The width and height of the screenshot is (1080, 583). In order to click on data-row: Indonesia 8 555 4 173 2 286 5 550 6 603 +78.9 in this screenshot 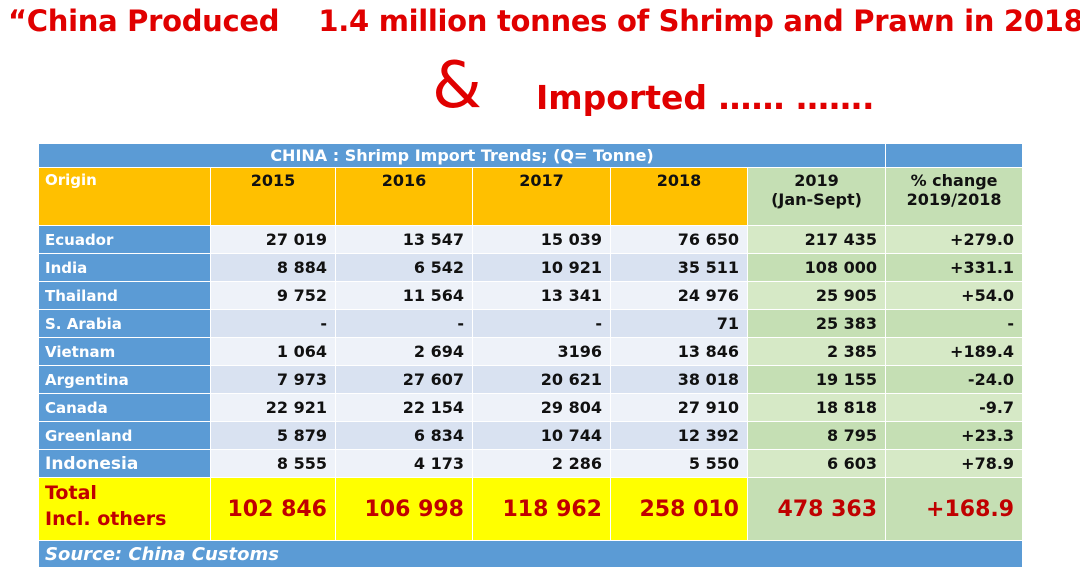, I will do `click(531, 463)`.